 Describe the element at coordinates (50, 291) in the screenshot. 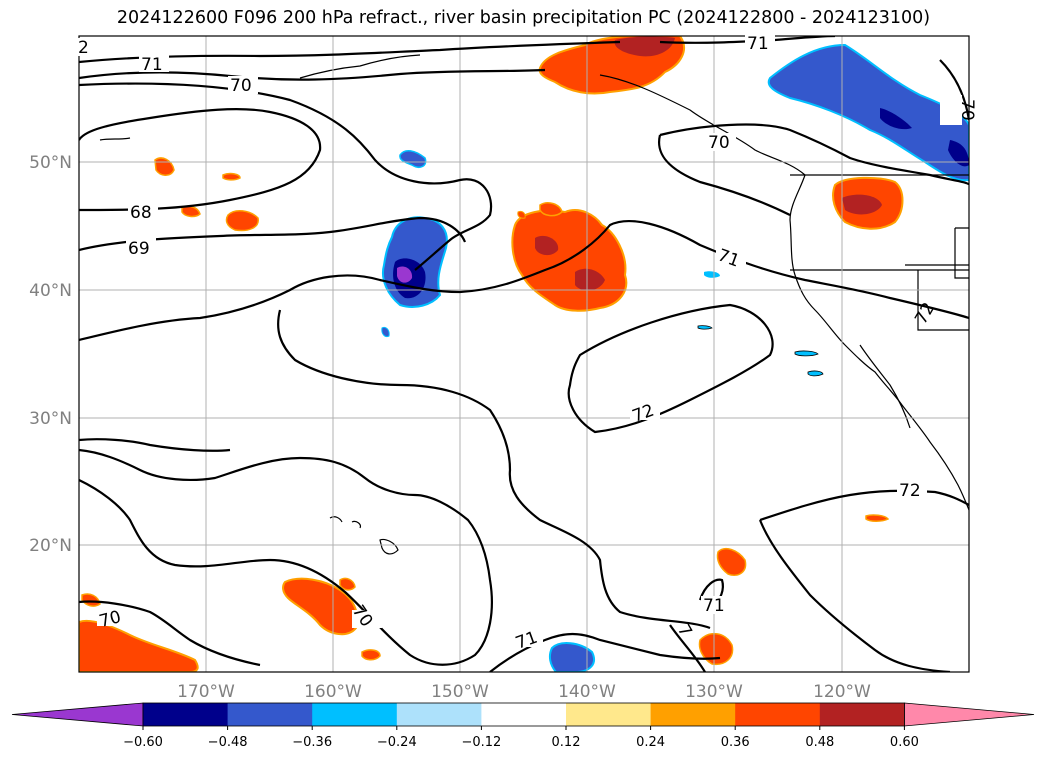

I see `lat-label: 40°N` at that location.